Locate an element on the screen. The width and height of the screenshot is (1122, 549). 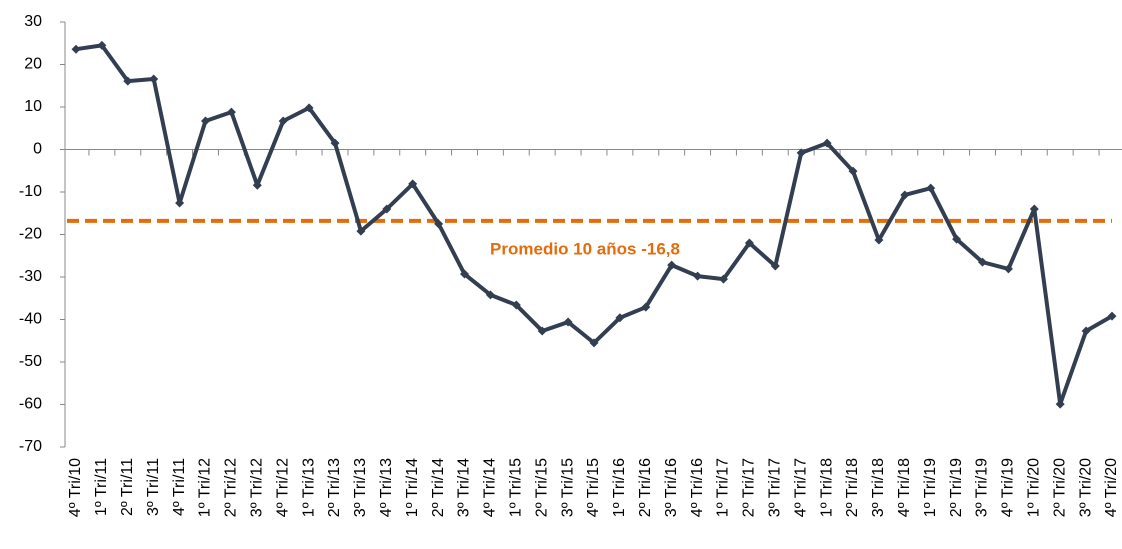
x-tick-label: 1º Tri/12 is located at coordinates (205, 487).